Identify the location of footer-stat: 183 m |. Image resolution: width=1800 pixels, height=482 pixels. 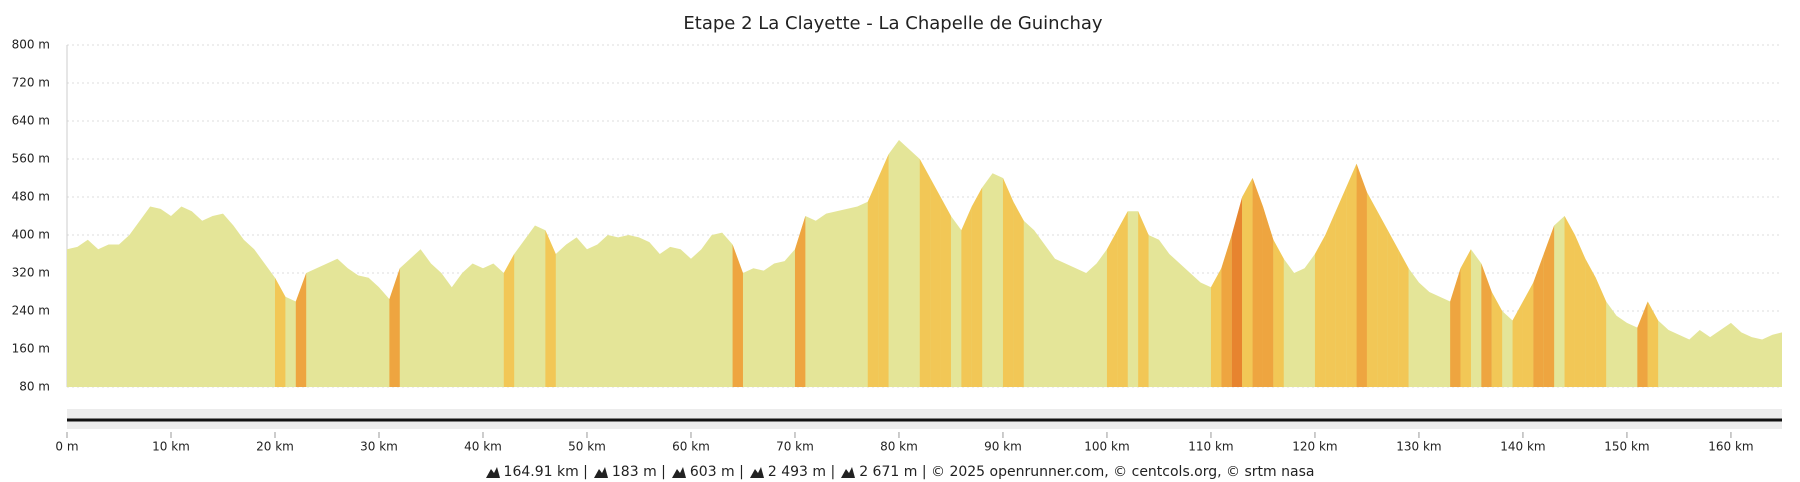
(629, 472).